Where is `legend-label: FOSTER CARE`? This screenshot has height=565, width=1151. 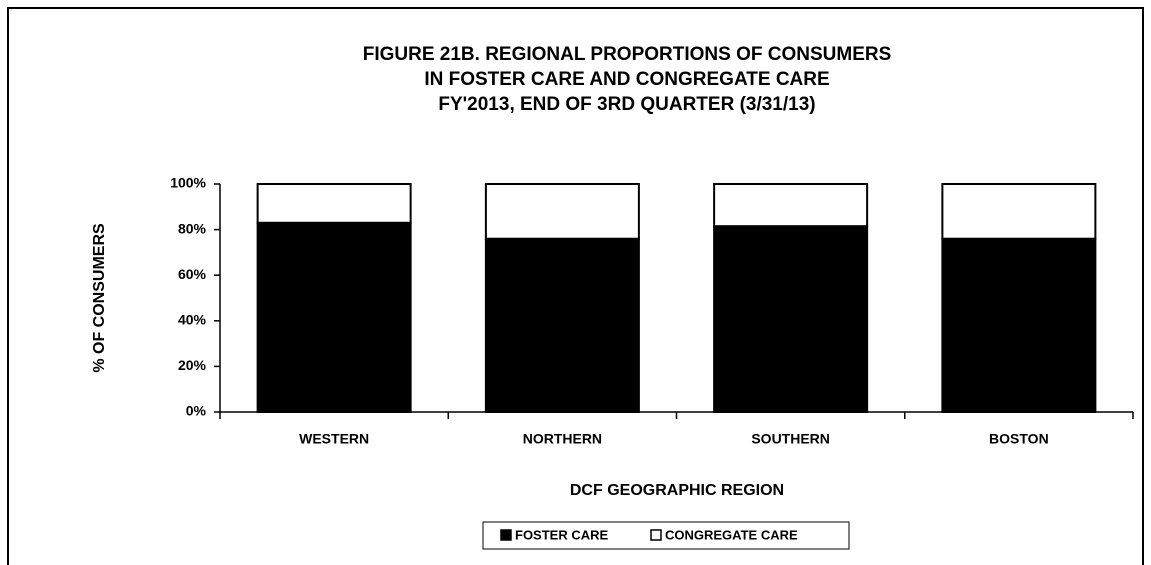
legend-label: FOSTER CARE is located at coordinates (562, 534).